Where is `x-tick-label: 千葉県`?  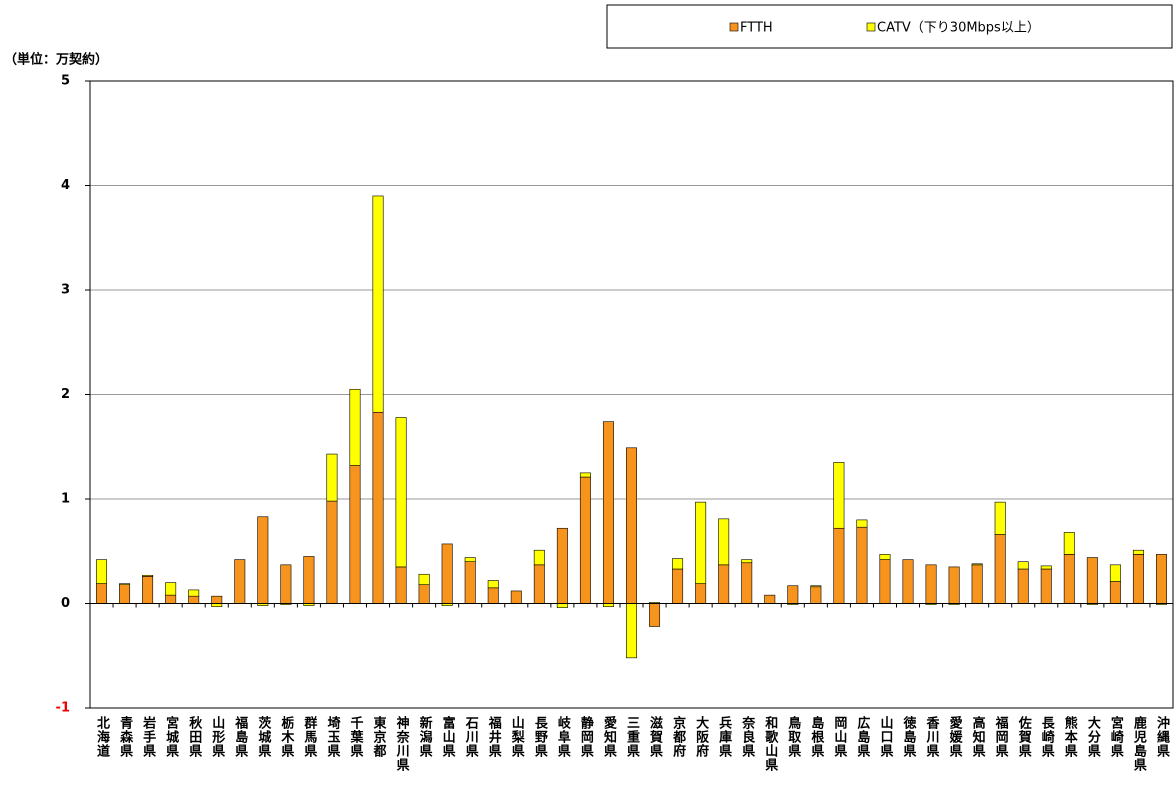 x-tick-label: 千葉県 is located at coordinates (355, 736).